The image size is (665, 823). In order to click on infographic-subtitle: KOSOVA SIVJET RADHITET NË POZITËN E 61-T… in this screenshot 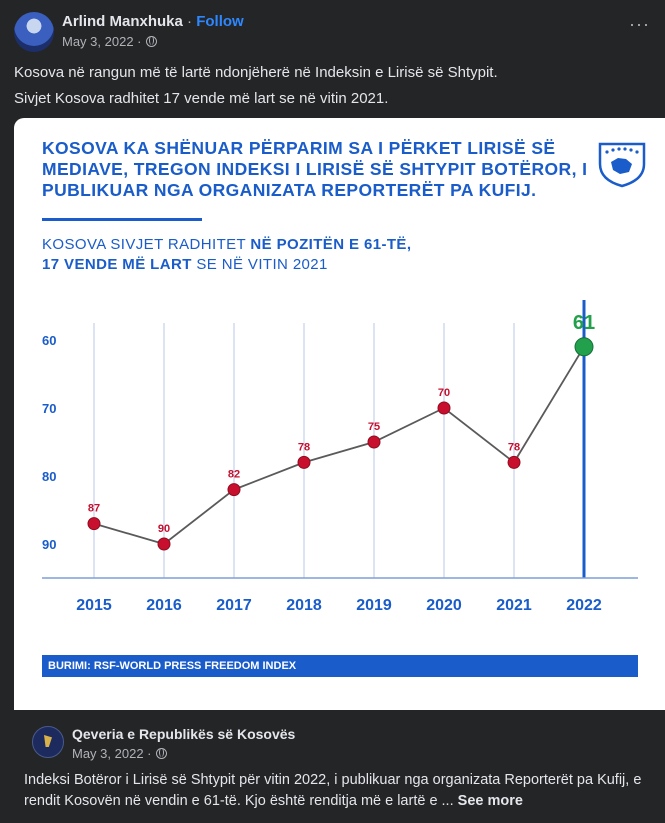, I will do `click(226, 255)`.